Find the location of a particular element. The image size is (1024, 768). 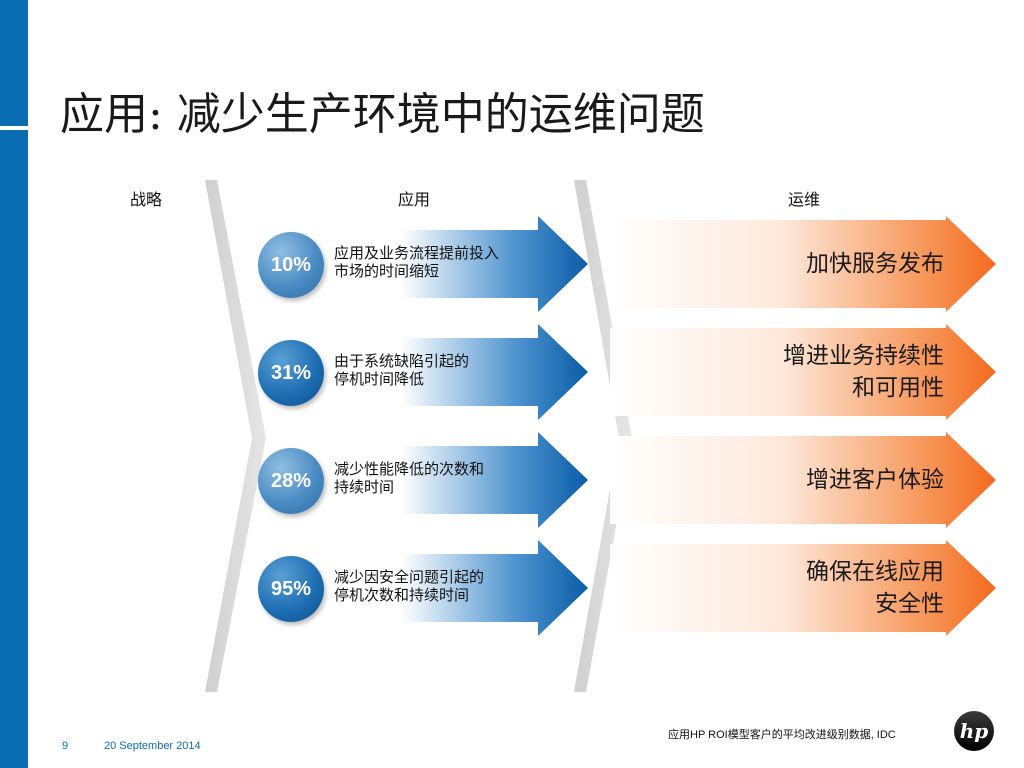

benefit-row: 10% 应用及业务流程提前投入 市场的时间缩短 加快服务发布 is located at coordinates (512, 266).